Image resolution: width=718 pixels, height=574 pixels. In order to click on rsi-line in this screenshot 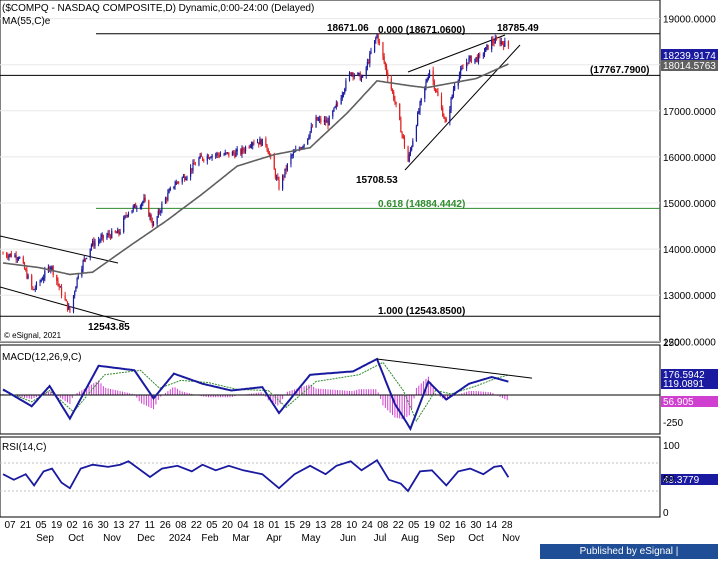, I will do `click(255, 475)`.